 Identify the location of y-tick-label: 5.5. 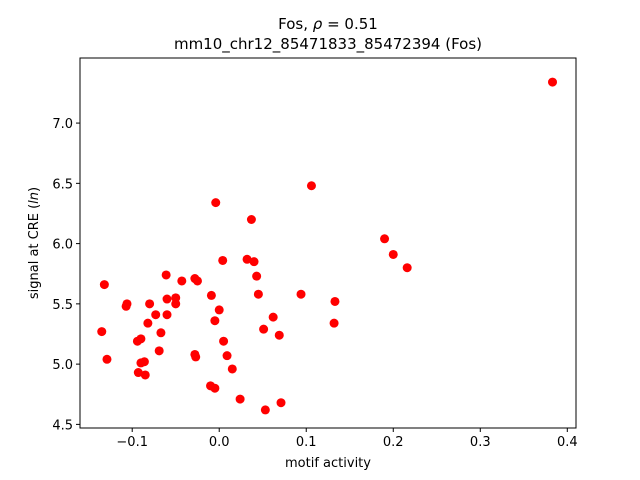
(62, 305).